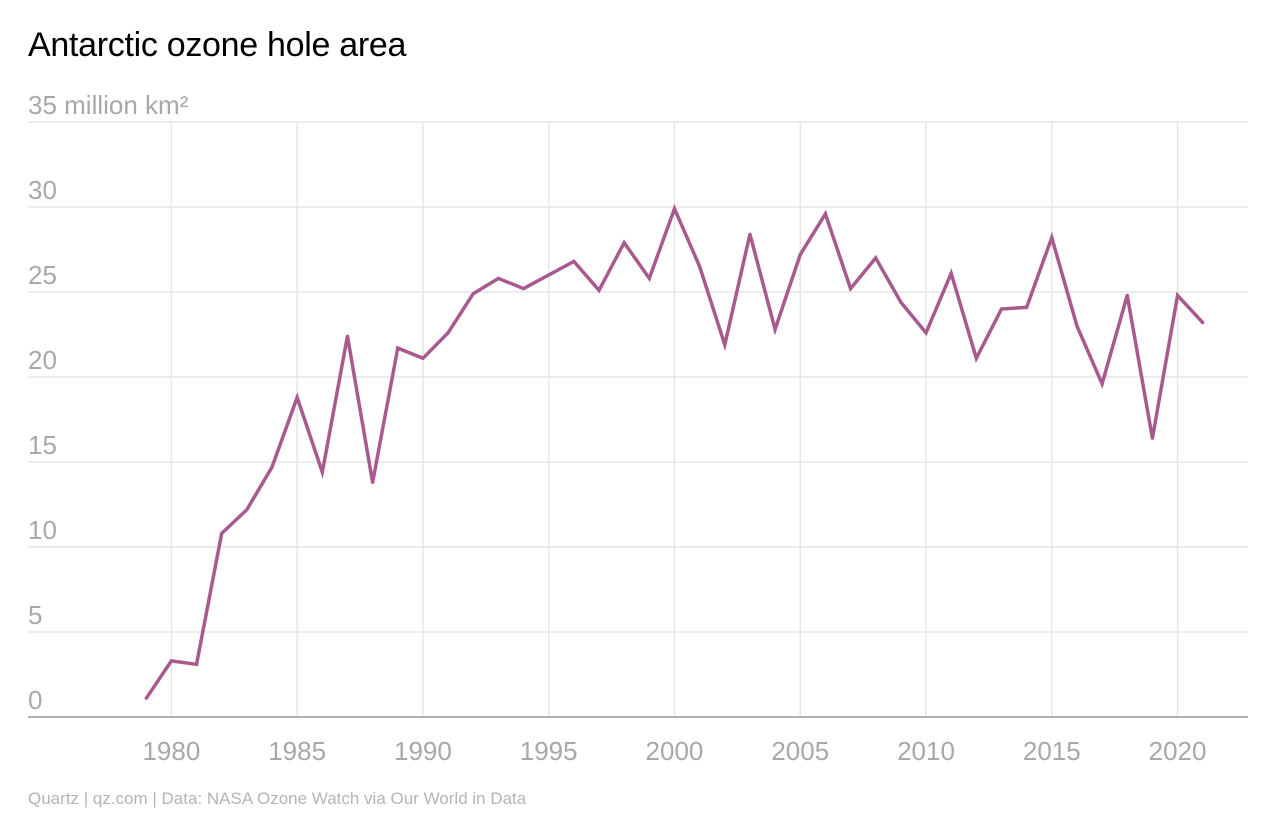 Image resolution: width=1280 pixels, height=840 pixels. Describe the element at coordinates (42, 190) in the screenshot. I see `y-tick-label-30: 30` at that location.